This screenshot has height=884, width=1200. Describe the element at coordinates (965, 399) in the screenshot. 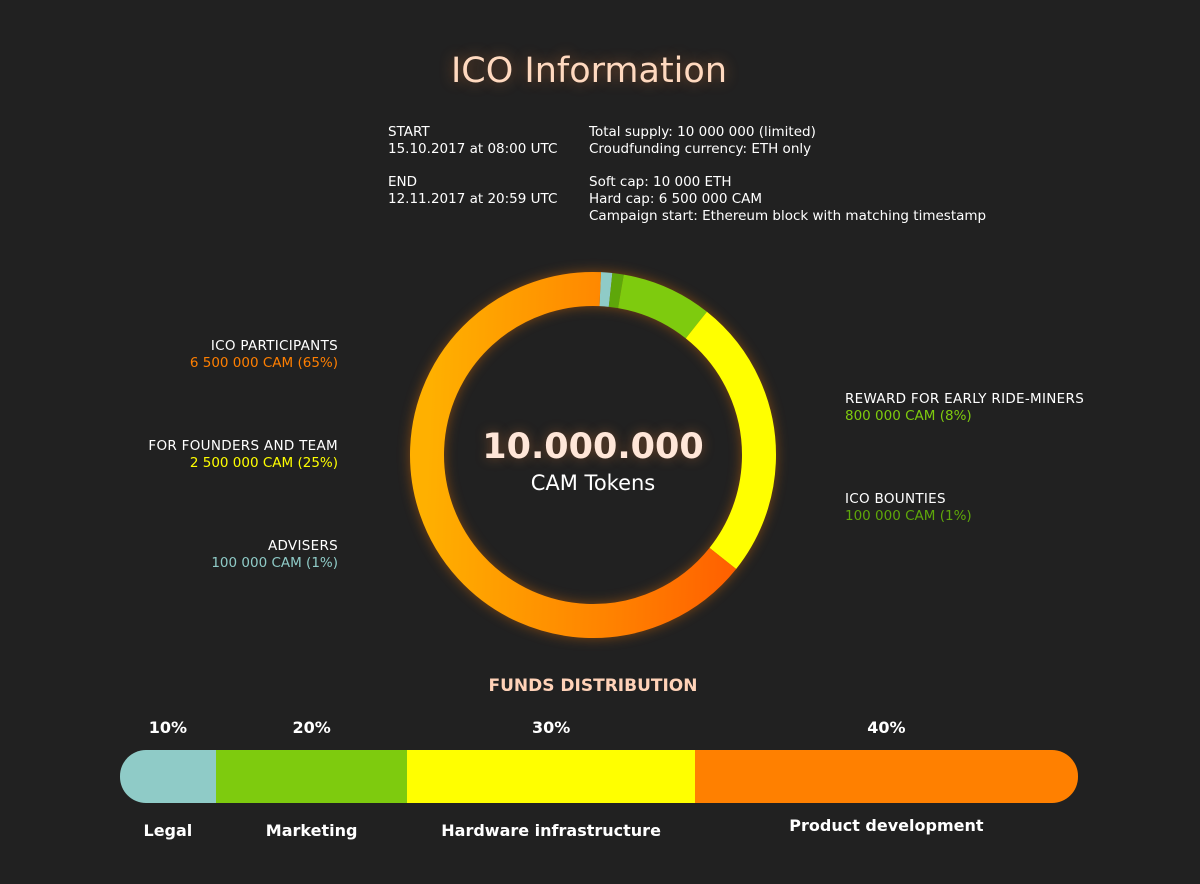

I see `legend-label: REWARD FOR EARLY RIDE-MINERS` at that location.